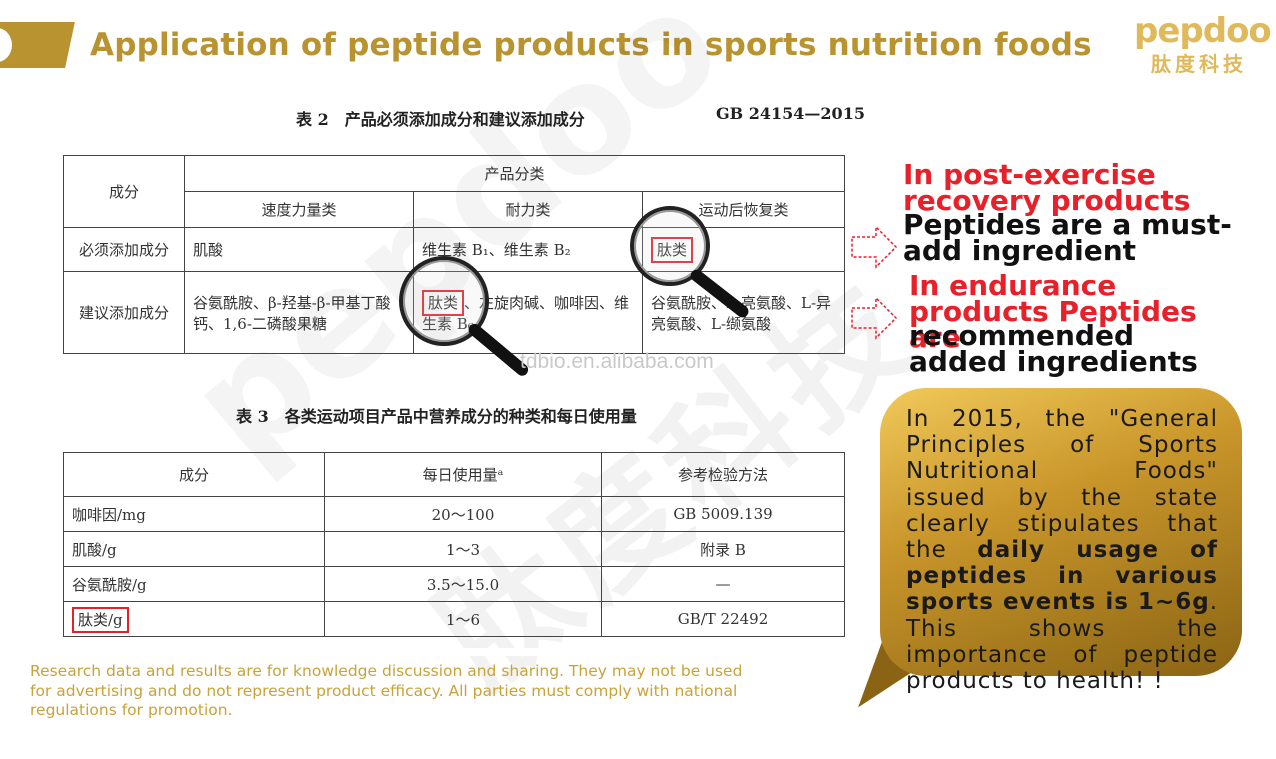  I want to click on table3-method: —, so click(723, 584).